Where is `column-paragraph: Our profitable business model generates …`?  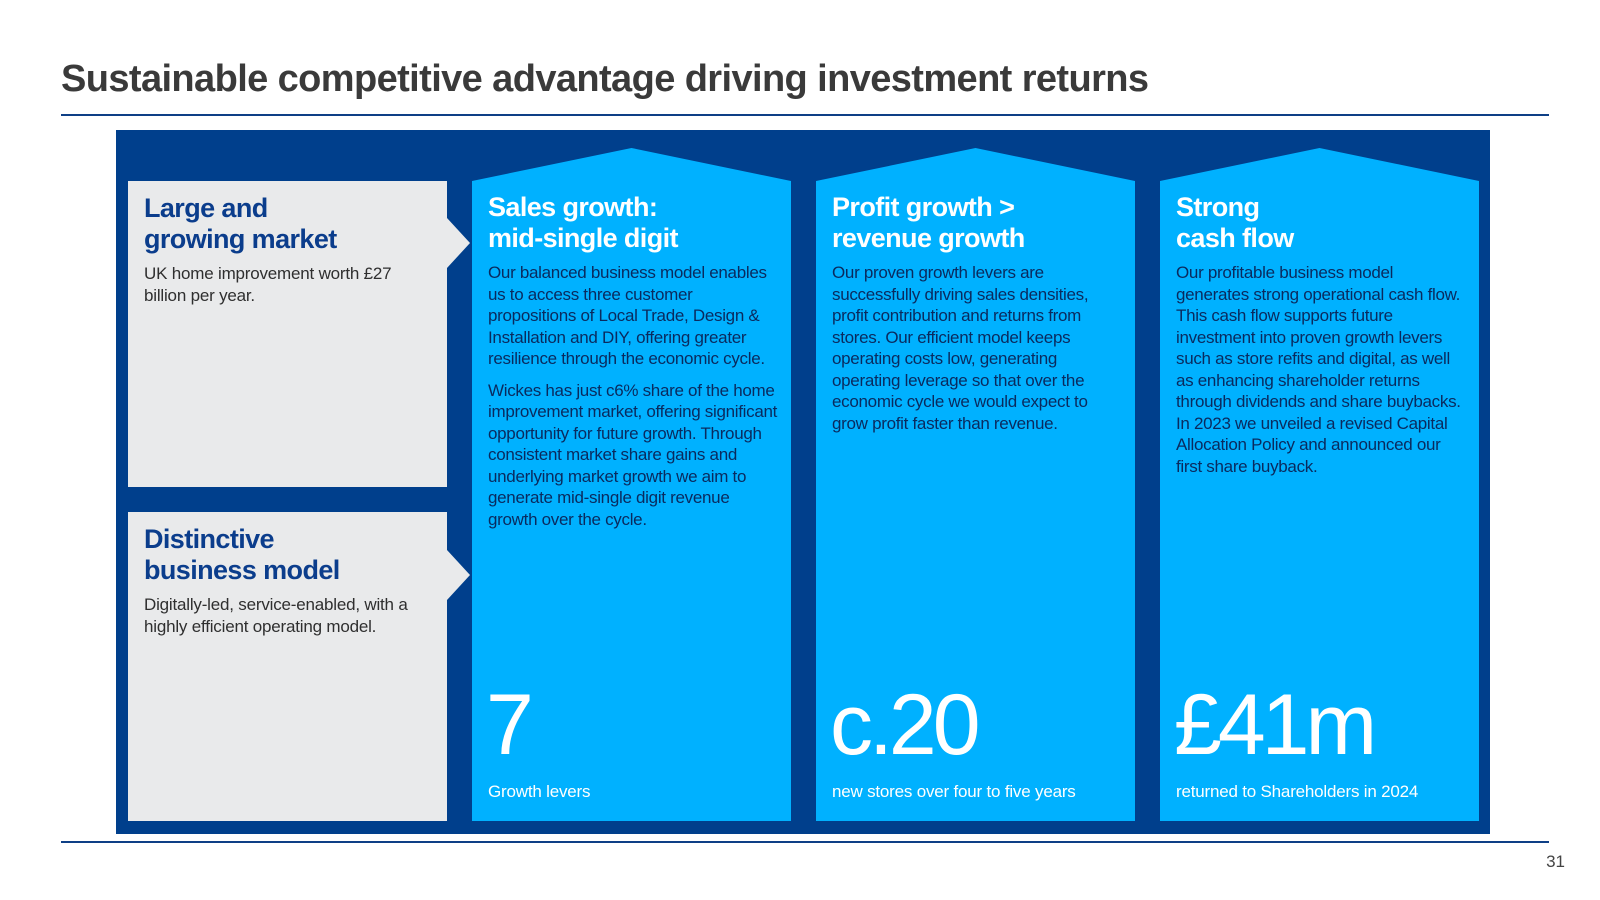 column-paragraph: Our profitable business model generates … is located at coordinates (1318, 369).